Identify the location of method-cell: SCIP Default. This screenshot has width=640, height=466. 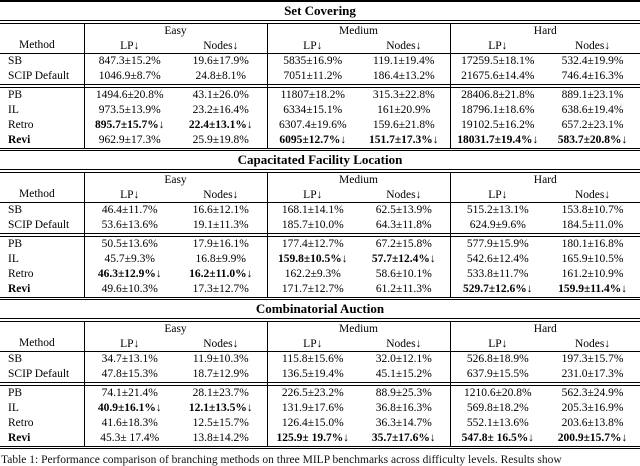
(39, 224).